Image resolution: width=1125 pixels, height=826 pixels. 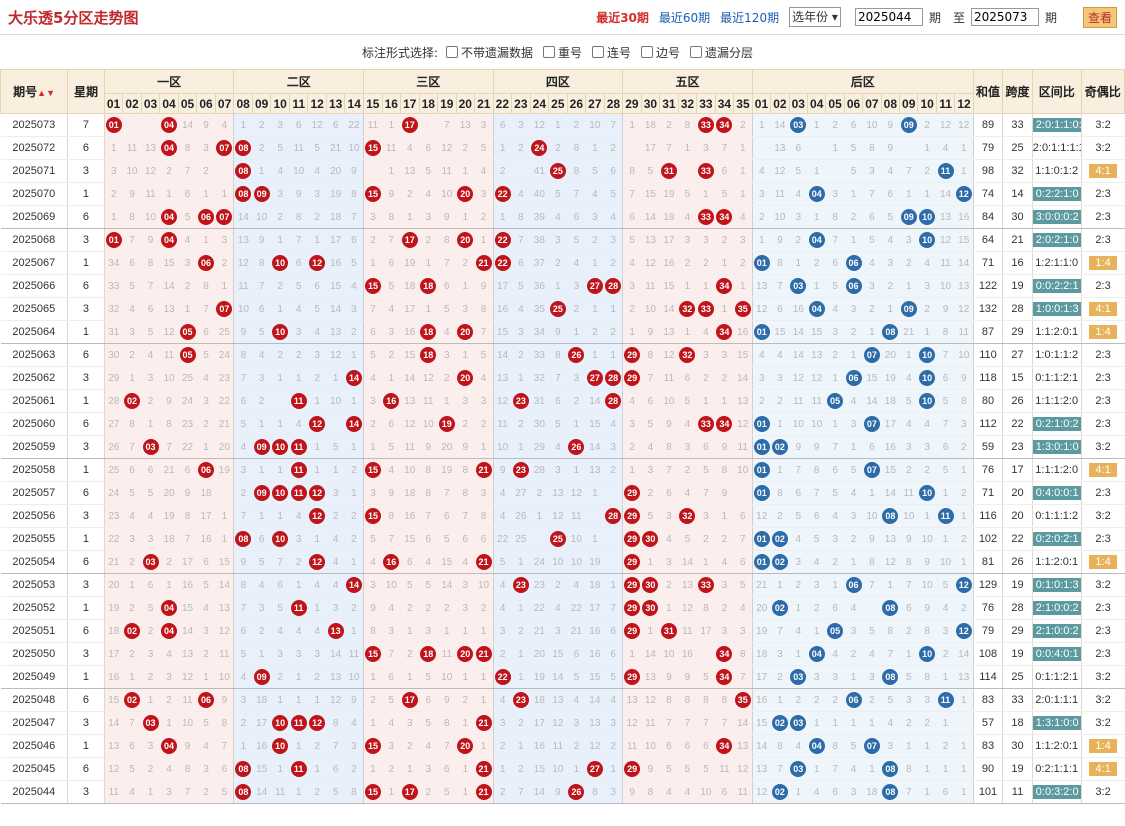 I want to click on period-link-120: 最近120期, so click(x=750, y=17).